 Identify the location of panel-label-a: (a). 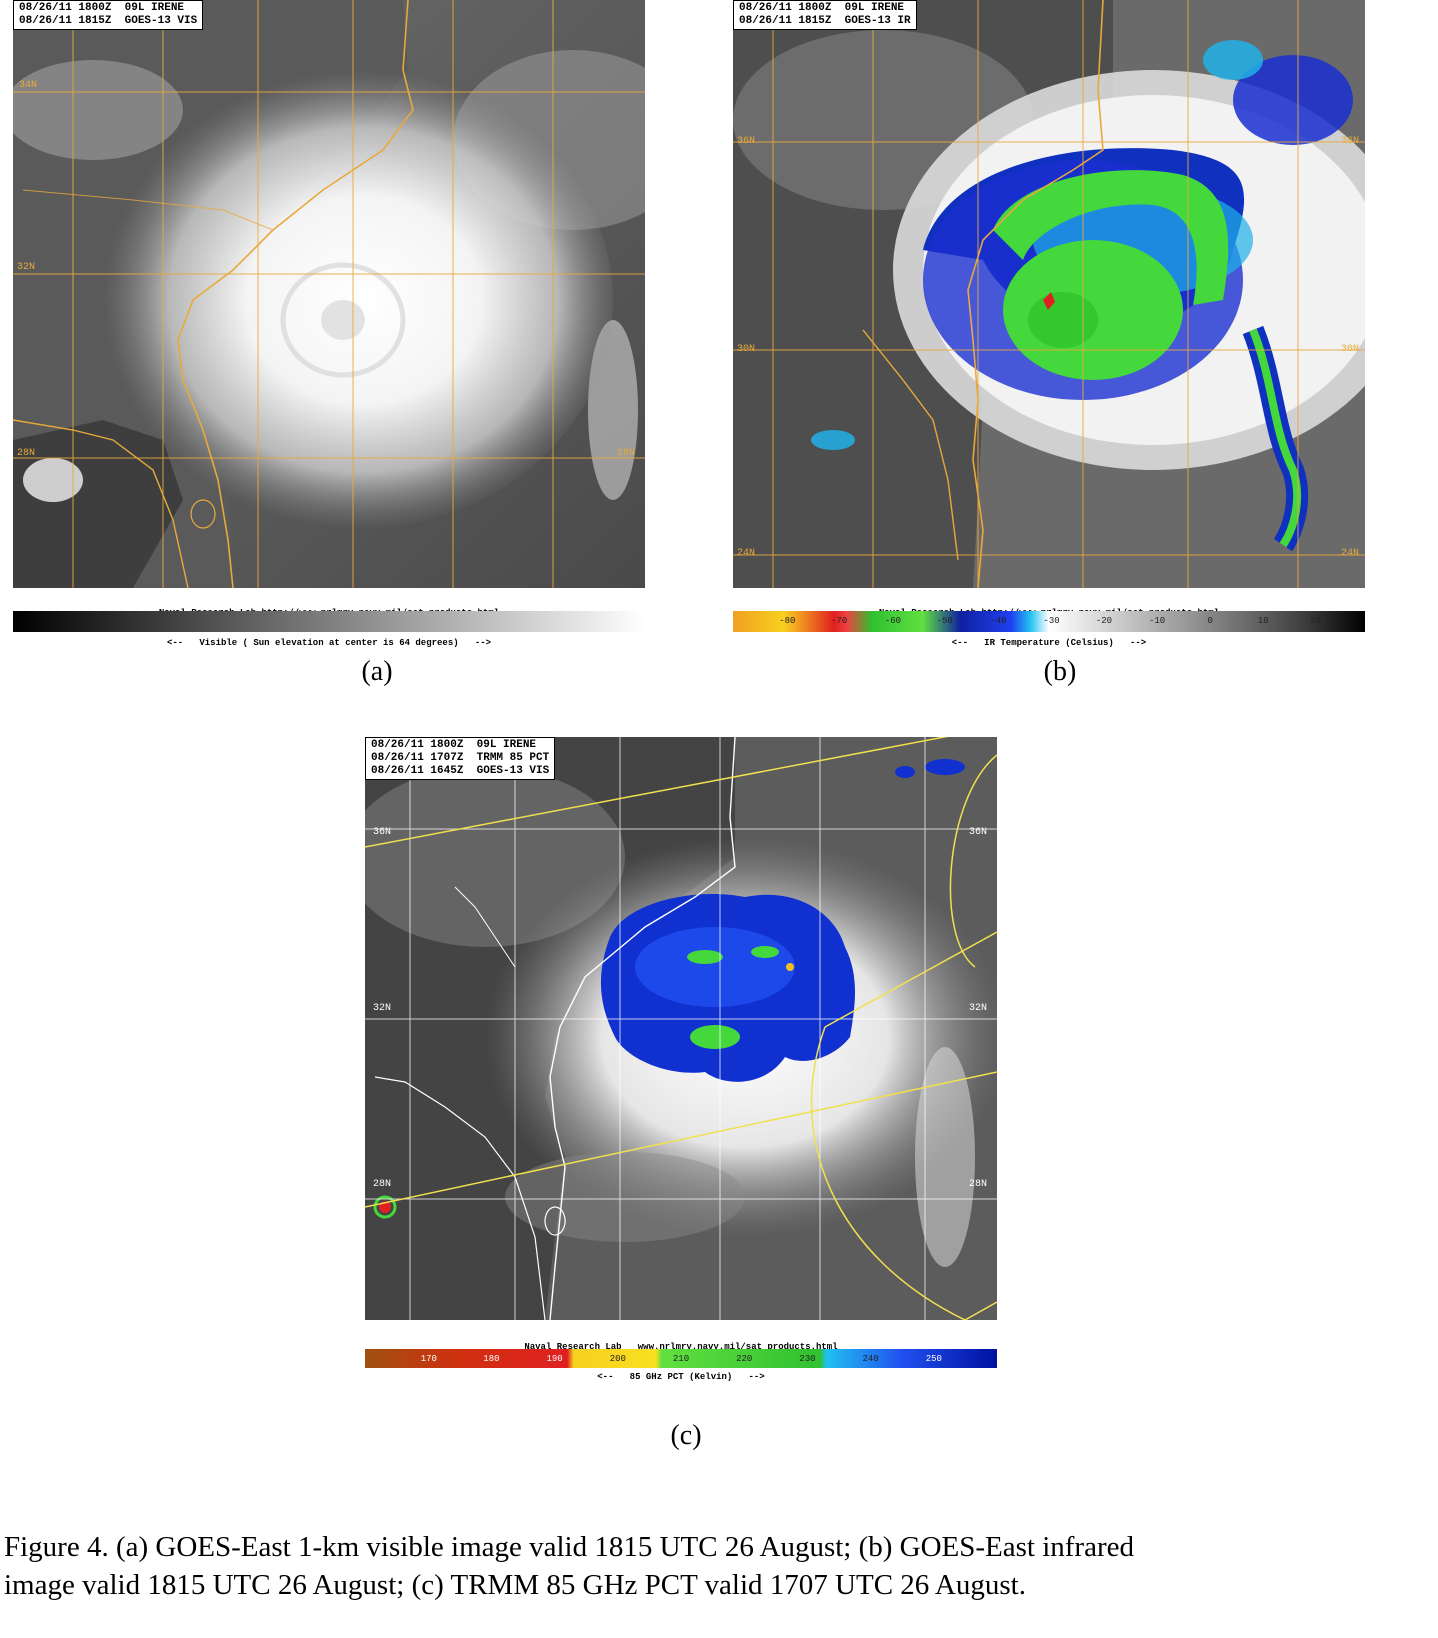
(377, 671).